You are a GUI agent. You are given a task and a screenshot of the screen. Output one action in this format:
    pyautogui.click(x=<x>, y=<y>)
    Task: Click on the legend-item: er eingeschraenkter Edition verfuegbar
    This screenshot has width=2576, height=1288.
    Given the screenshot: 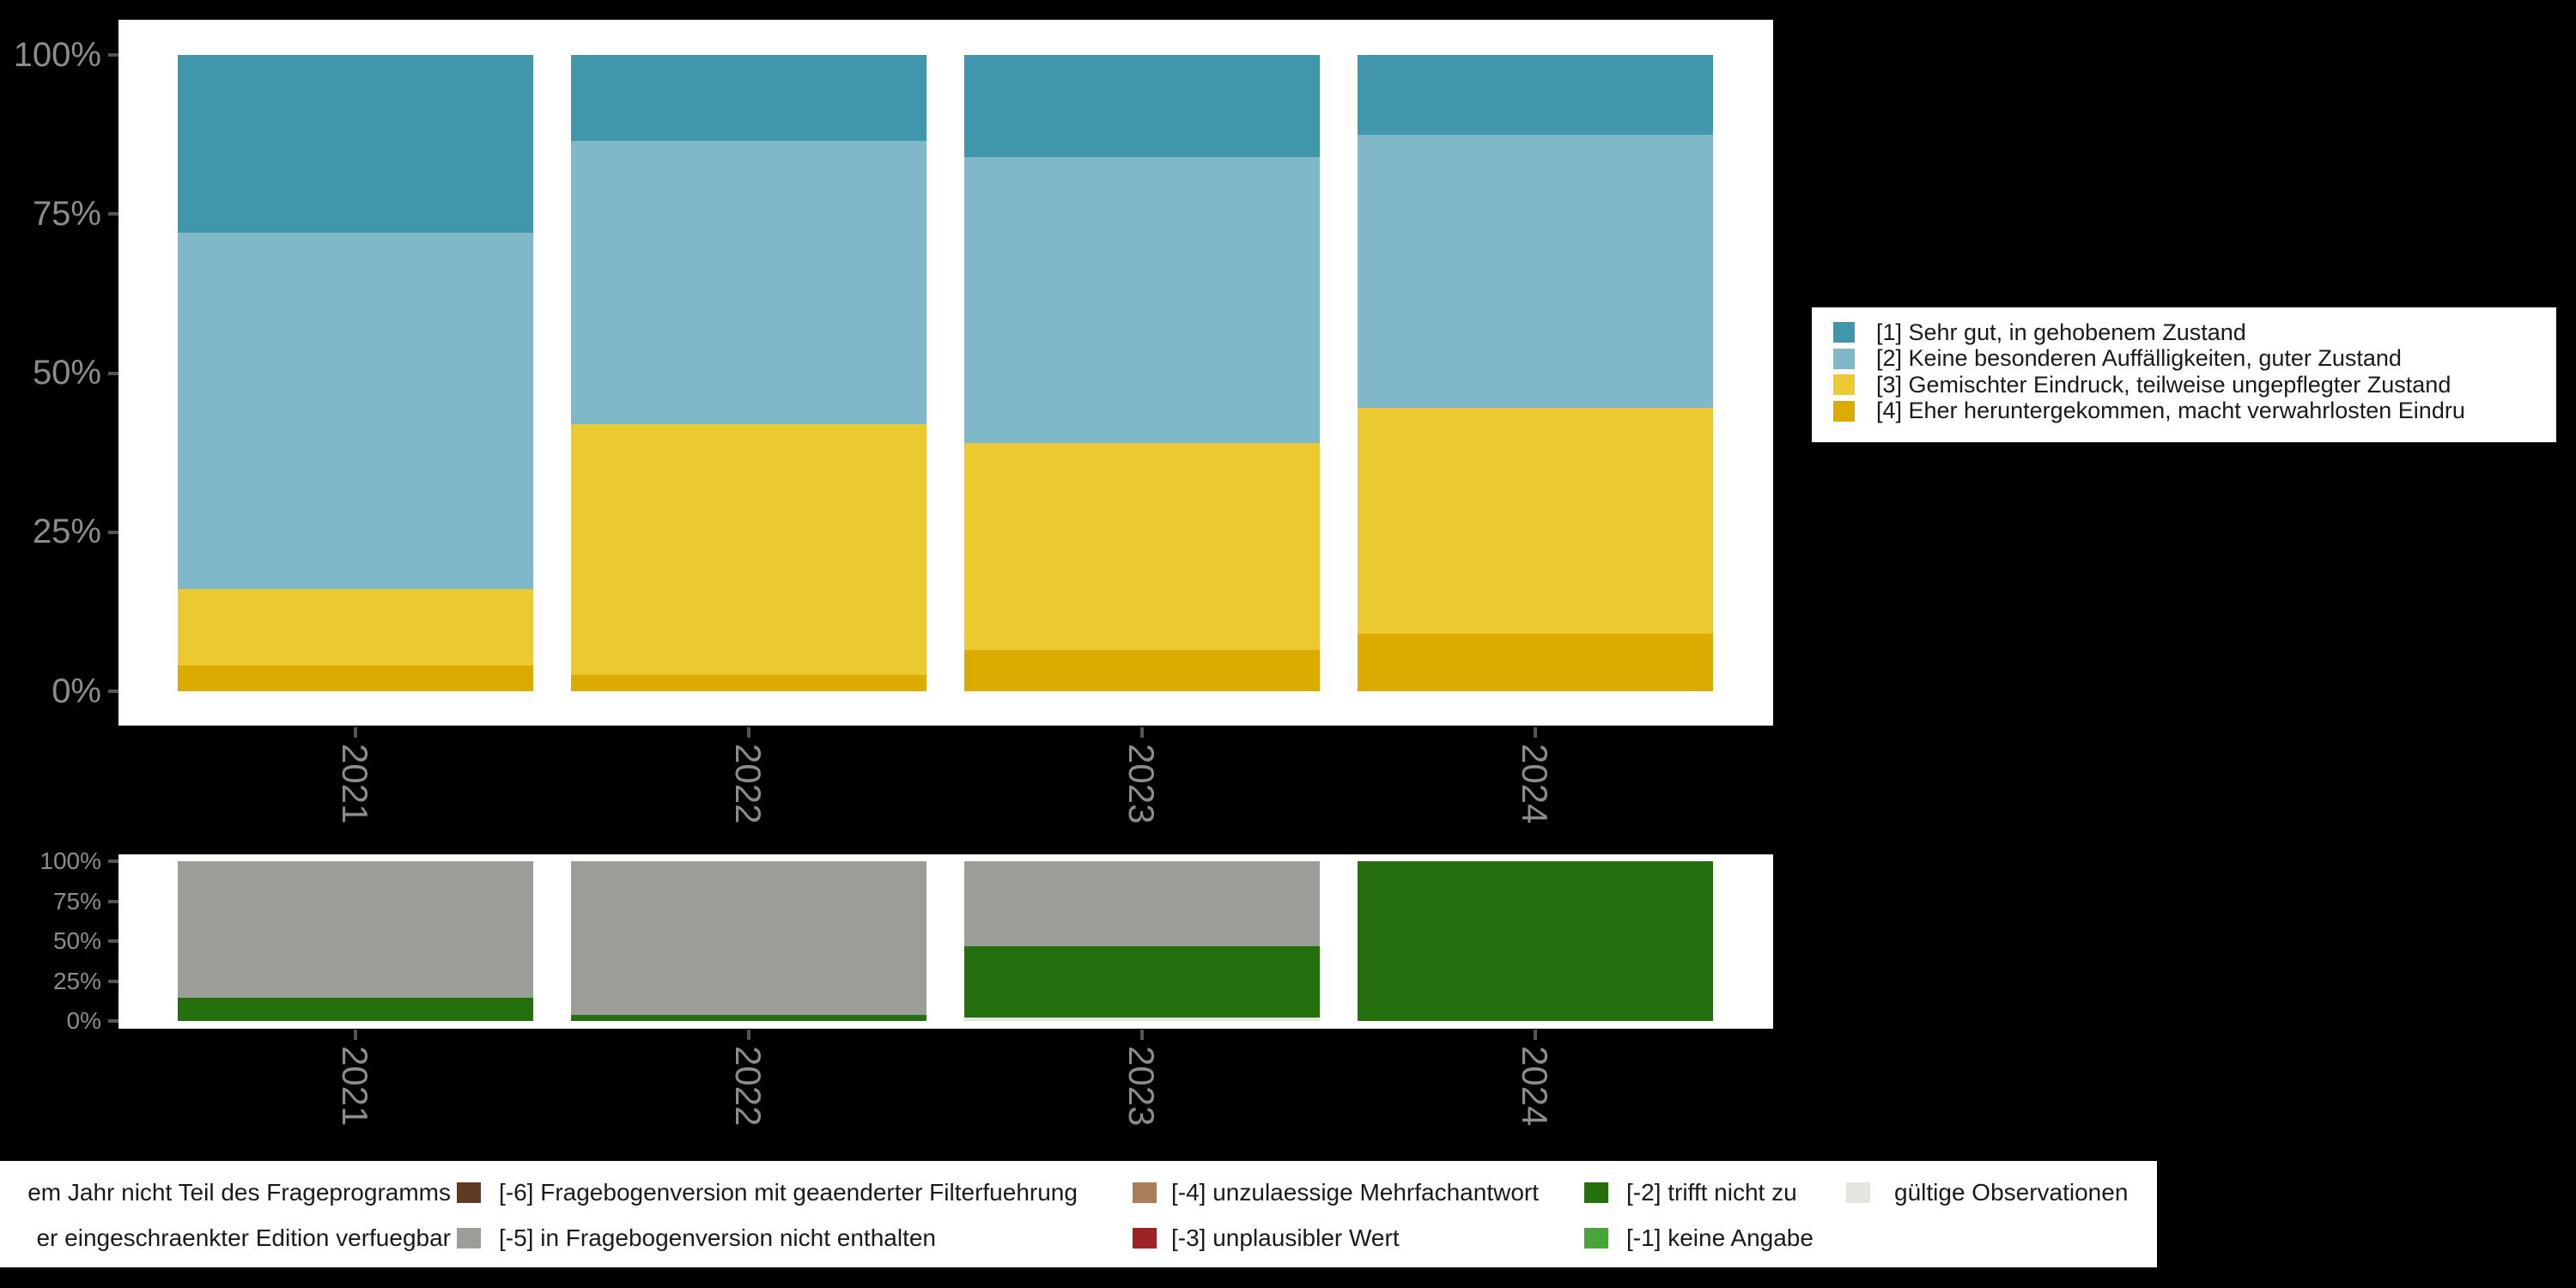 What is the action you would take?
    pyautogui.click(x=226, y=1238)
    